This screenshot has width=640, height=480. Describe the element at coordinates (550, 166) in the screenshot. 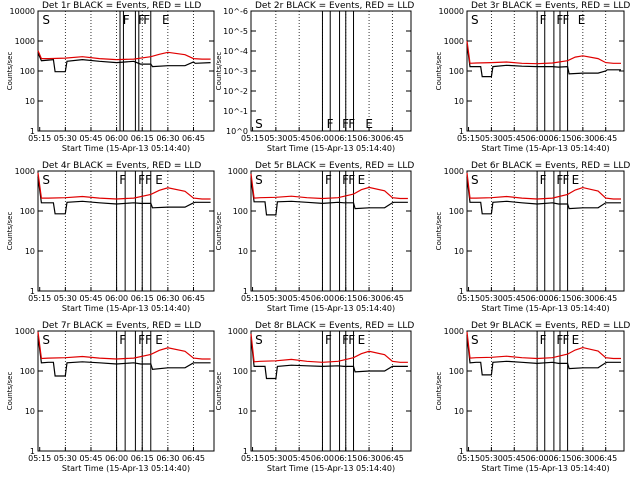

I see `panel-title: Det 6r BLACK = Events, RED = LLD` at that location.